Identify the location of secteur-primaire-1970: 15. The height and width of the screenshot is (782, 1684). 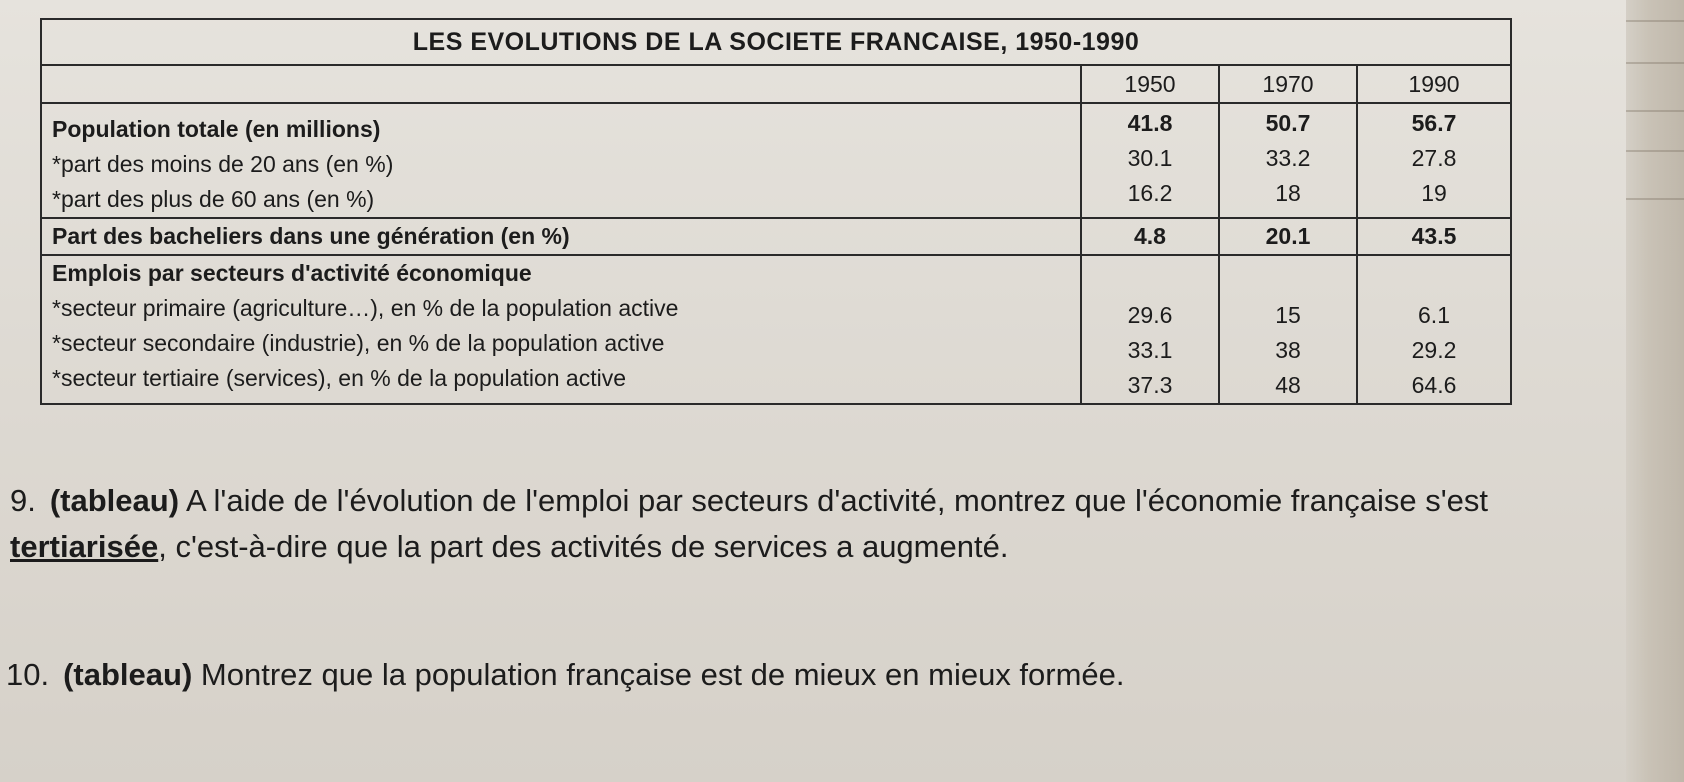
(1288, 315).